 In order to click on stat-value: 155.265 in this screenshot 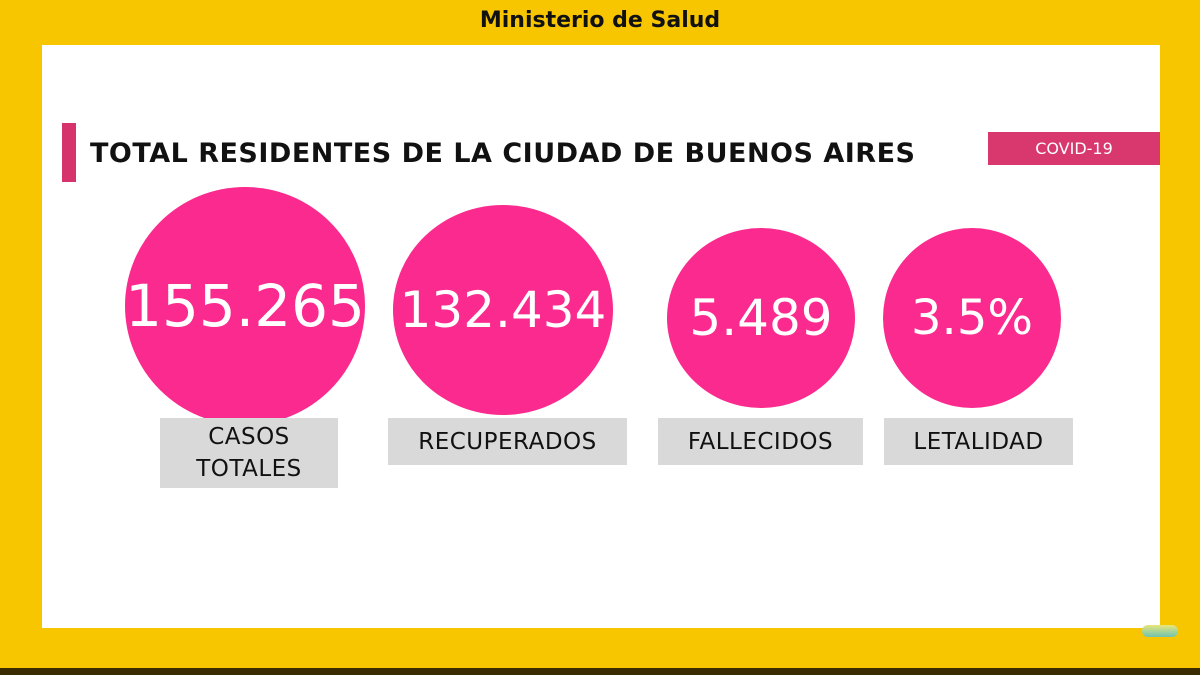, I will do `click(245, 306)`.